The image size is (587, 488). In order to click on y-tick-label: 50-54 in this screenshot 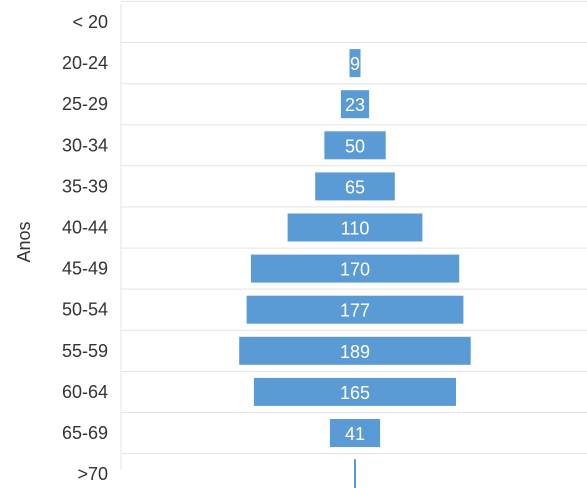, I will do `click(85, 310)`.